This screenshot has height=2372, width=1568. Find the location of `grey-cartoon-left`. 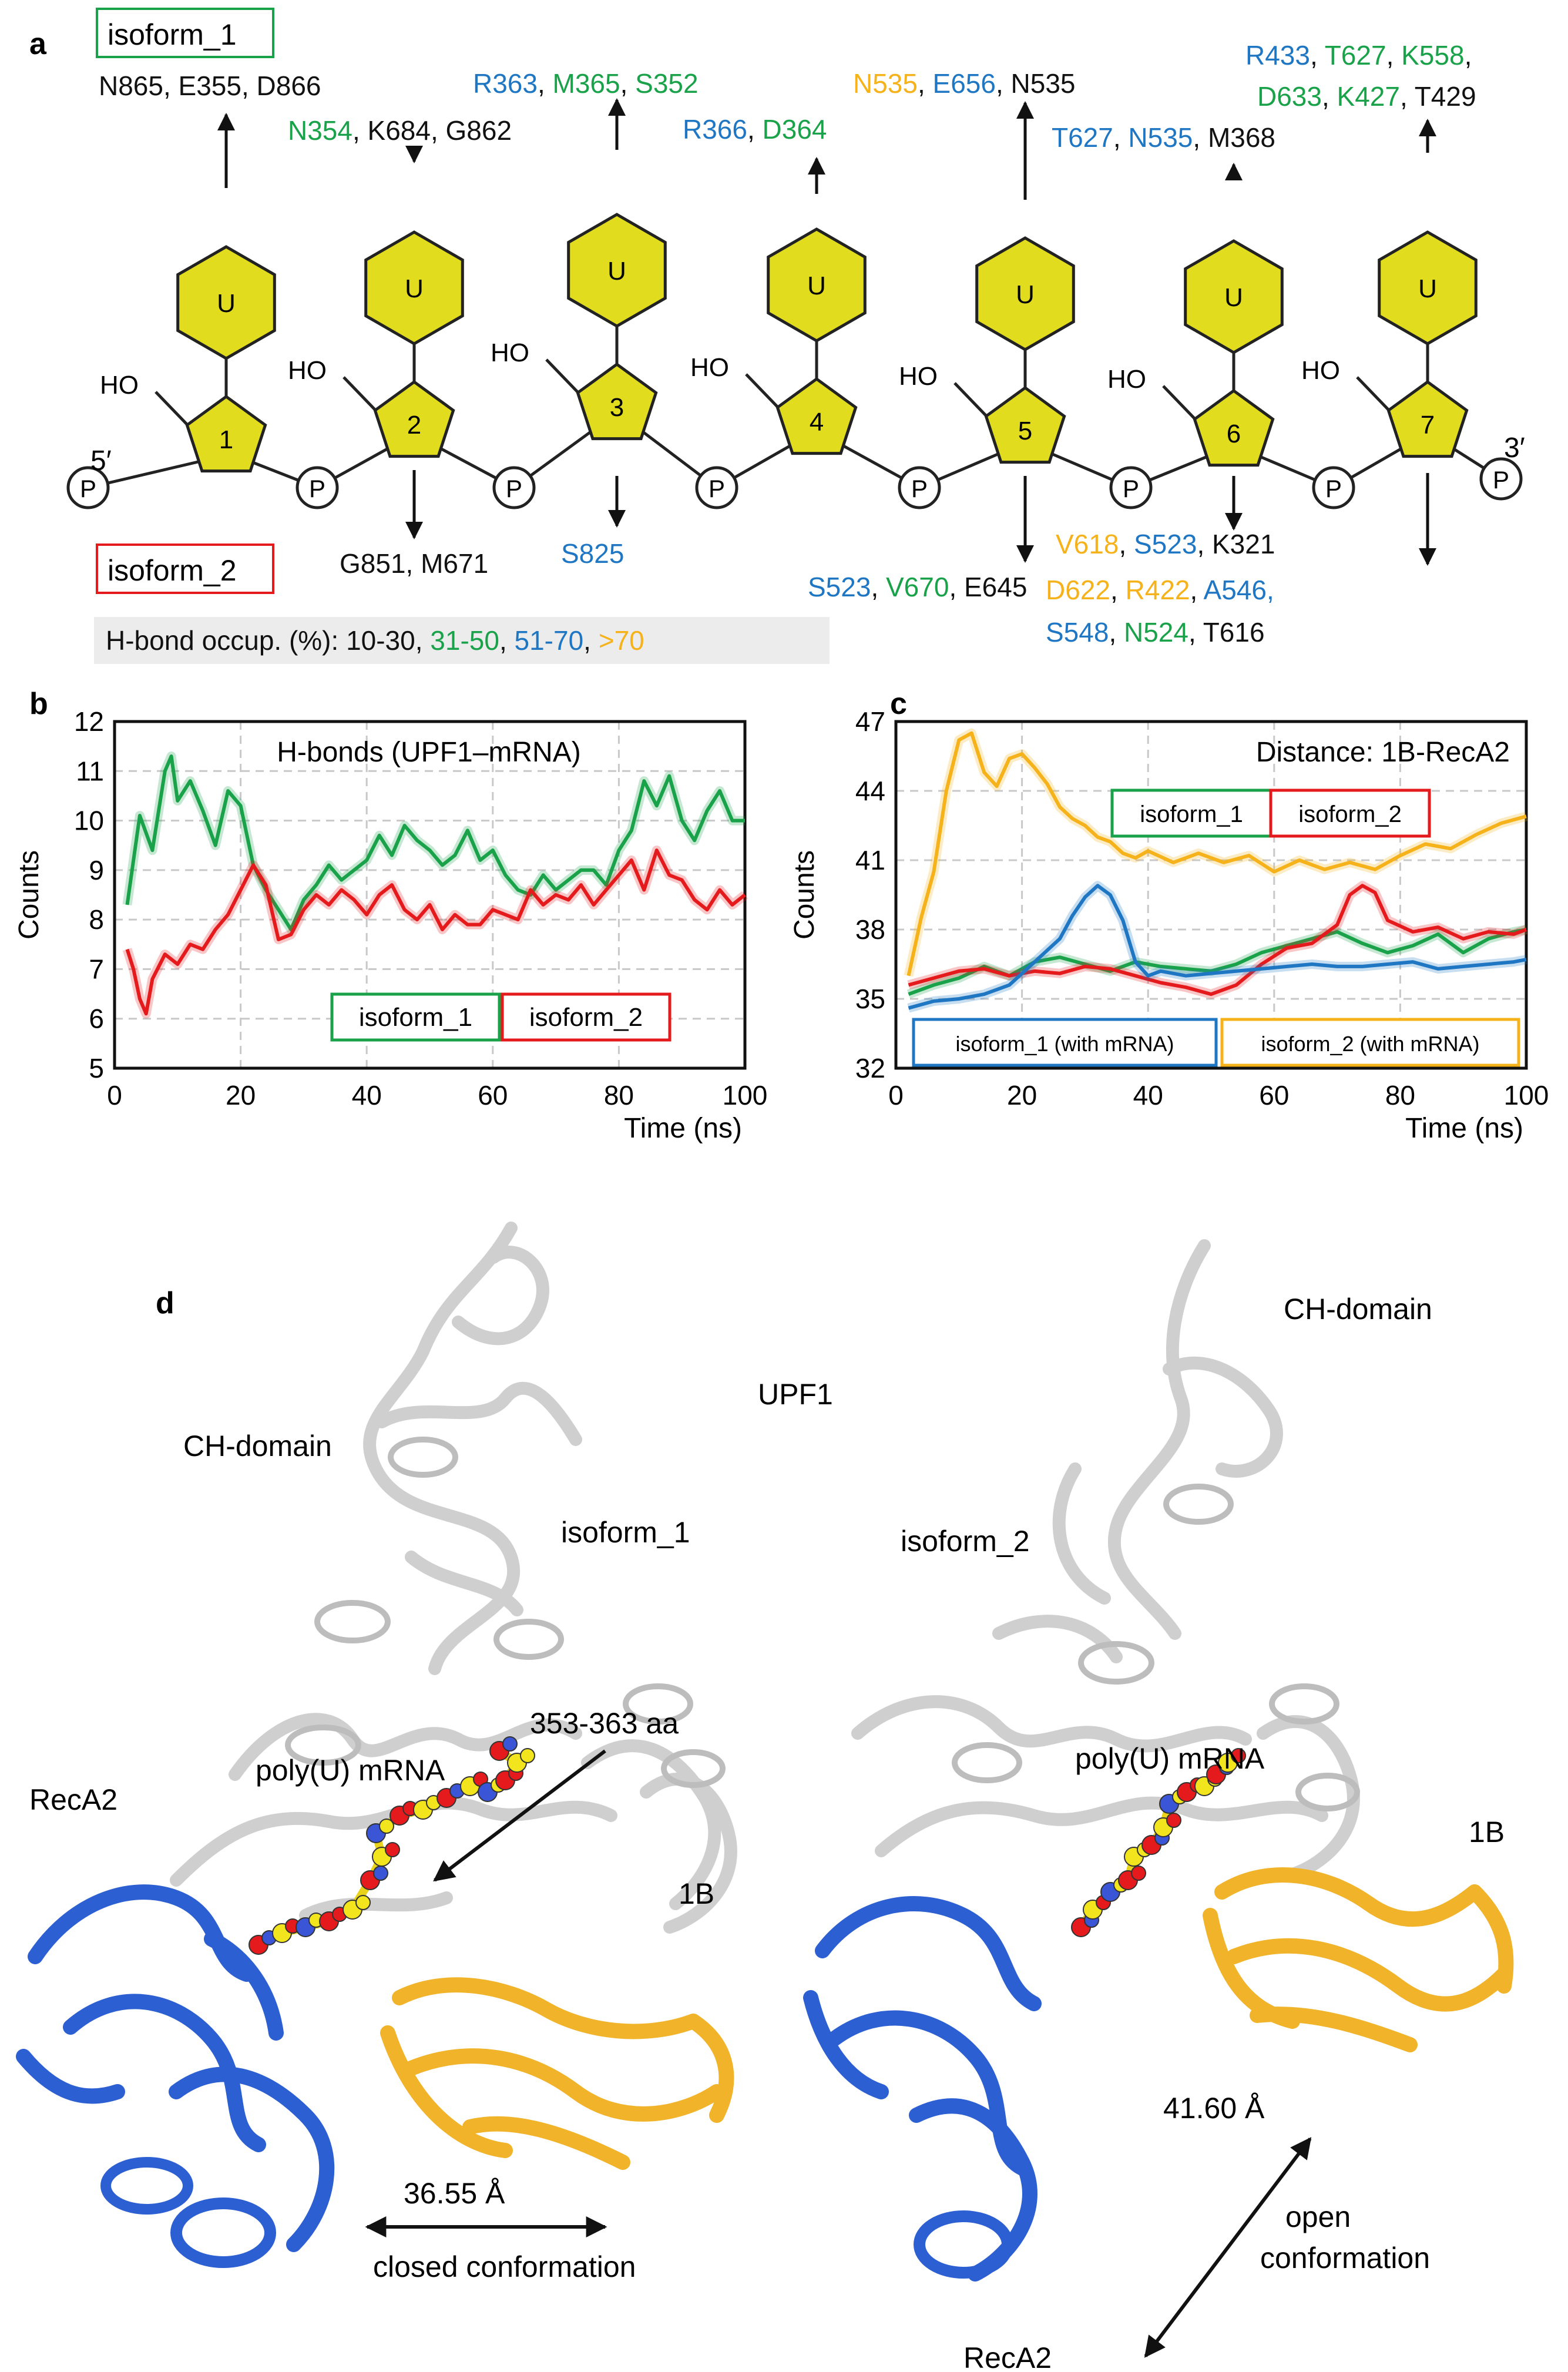

grey-cartoon-left is located at coordinates (453, 1578).